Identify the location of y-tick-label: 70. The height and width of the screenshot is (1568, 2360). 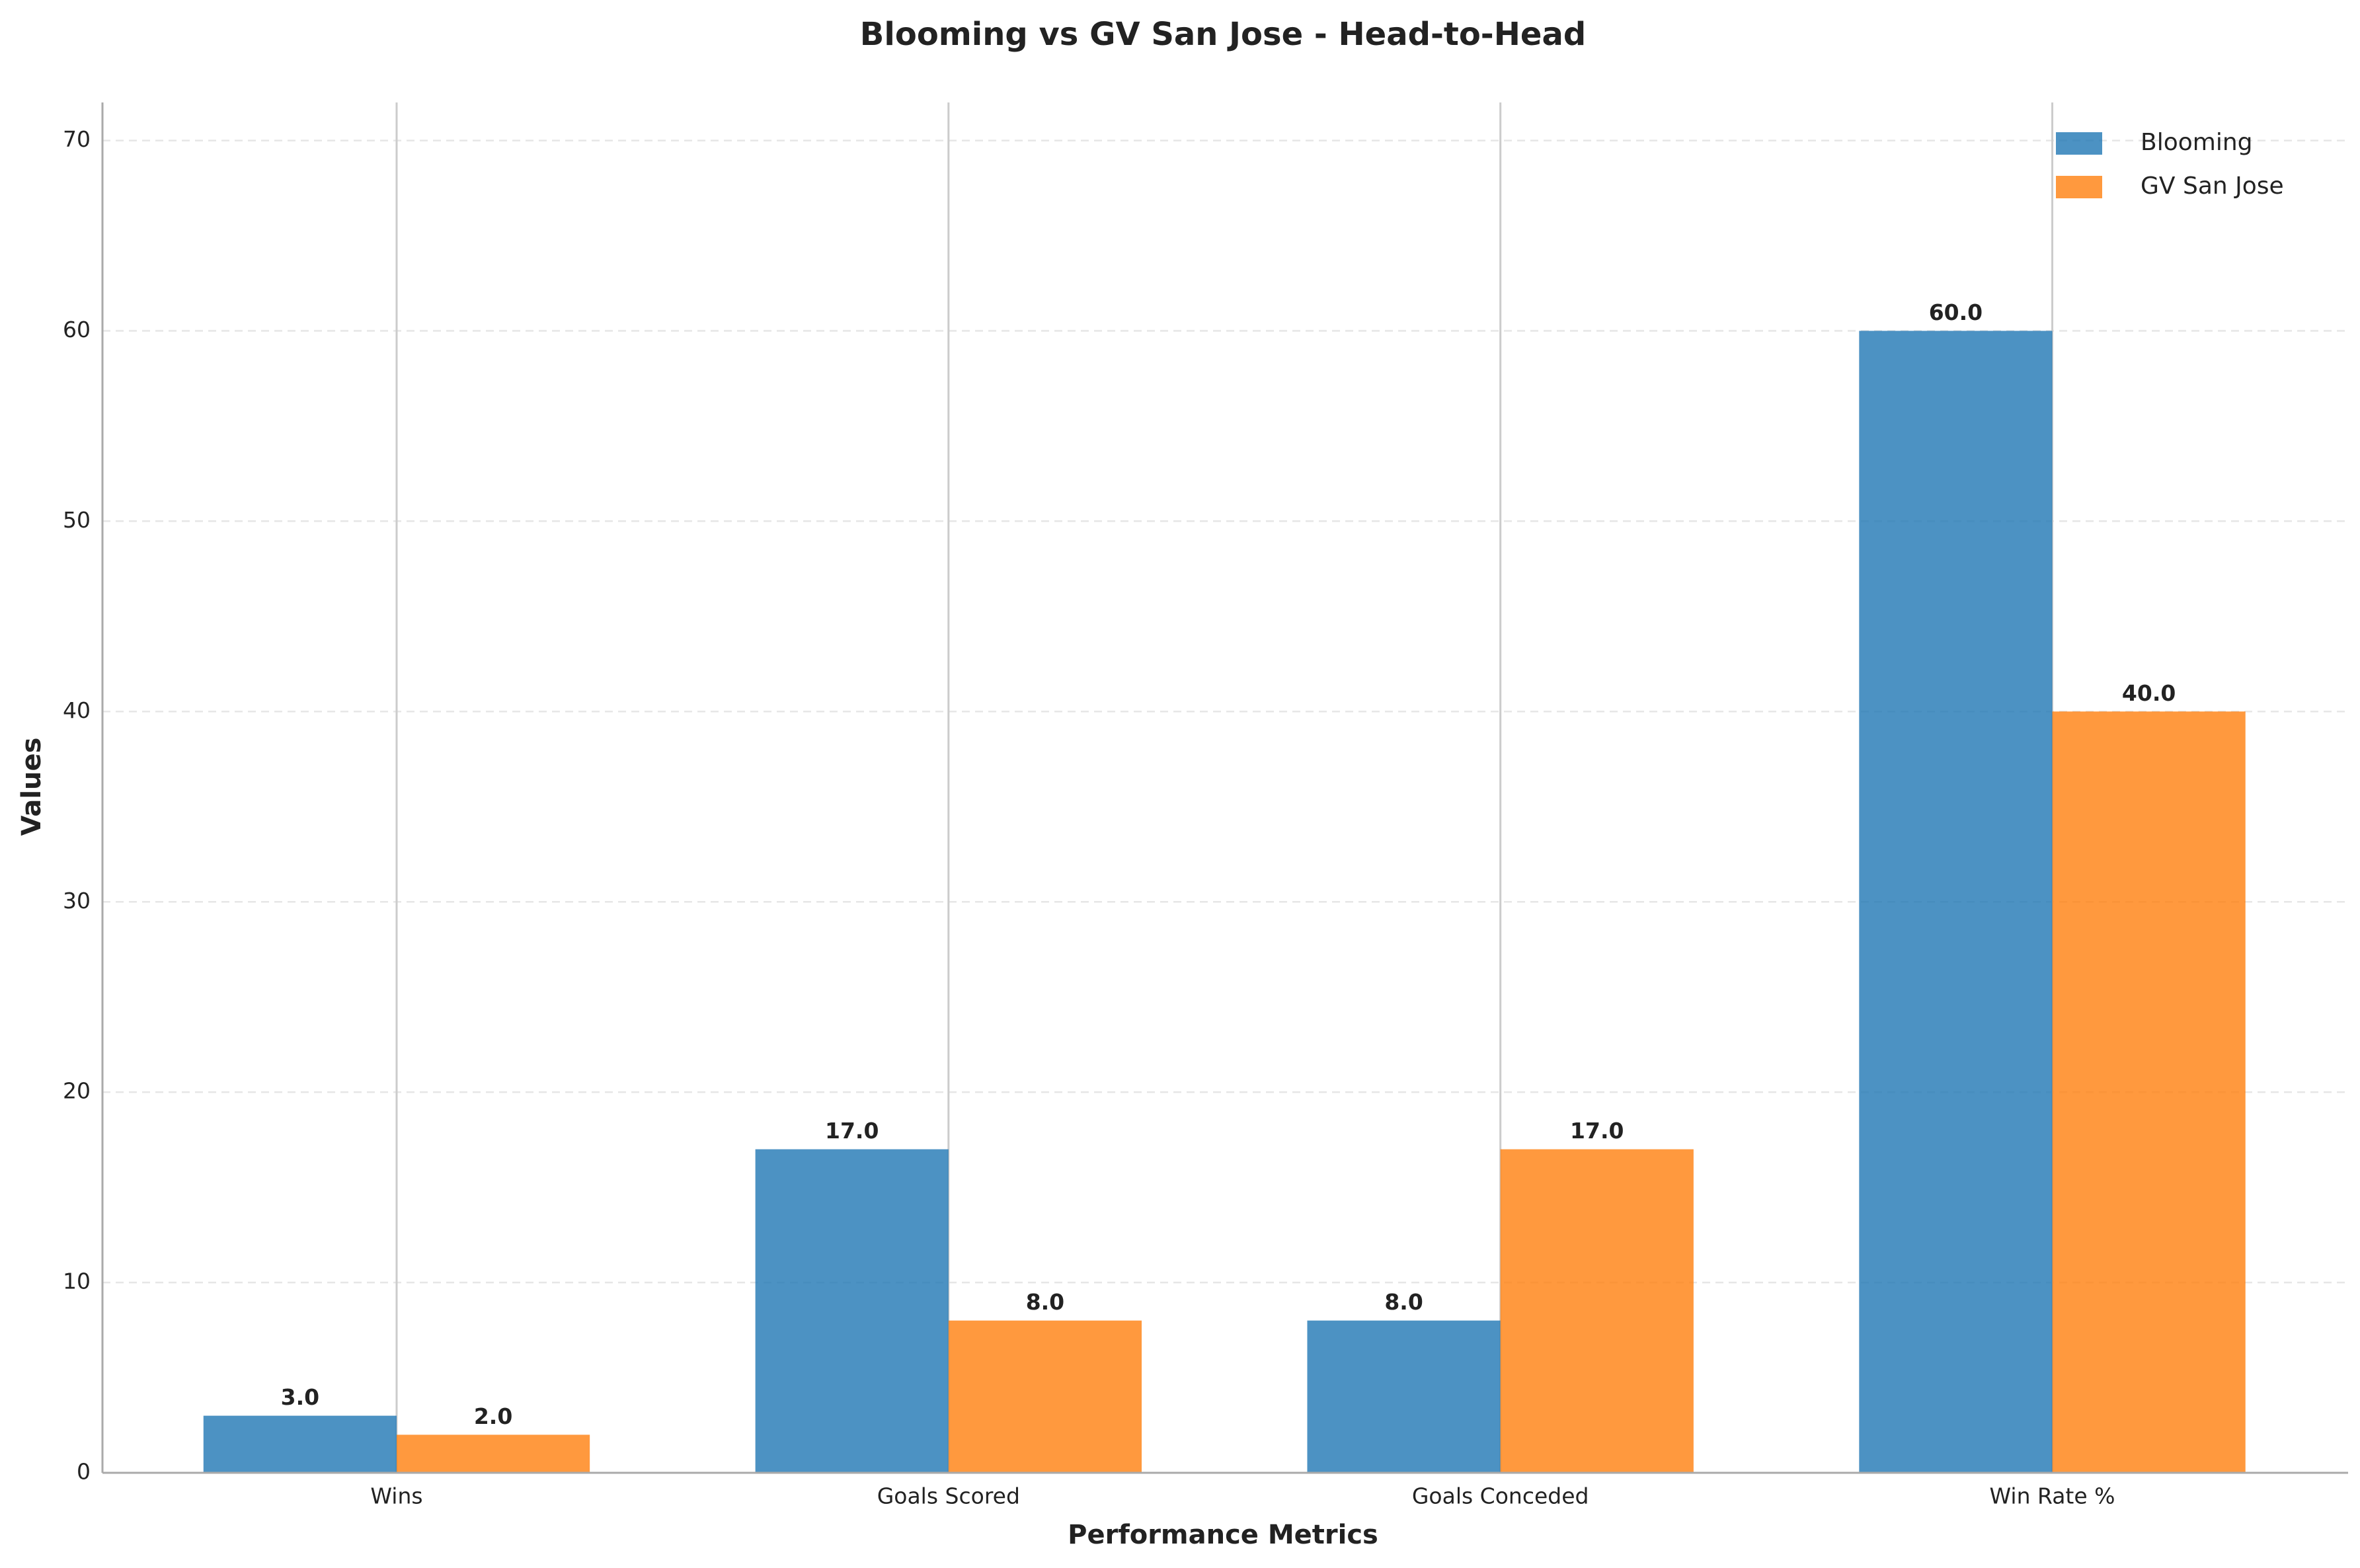
(77, 139).